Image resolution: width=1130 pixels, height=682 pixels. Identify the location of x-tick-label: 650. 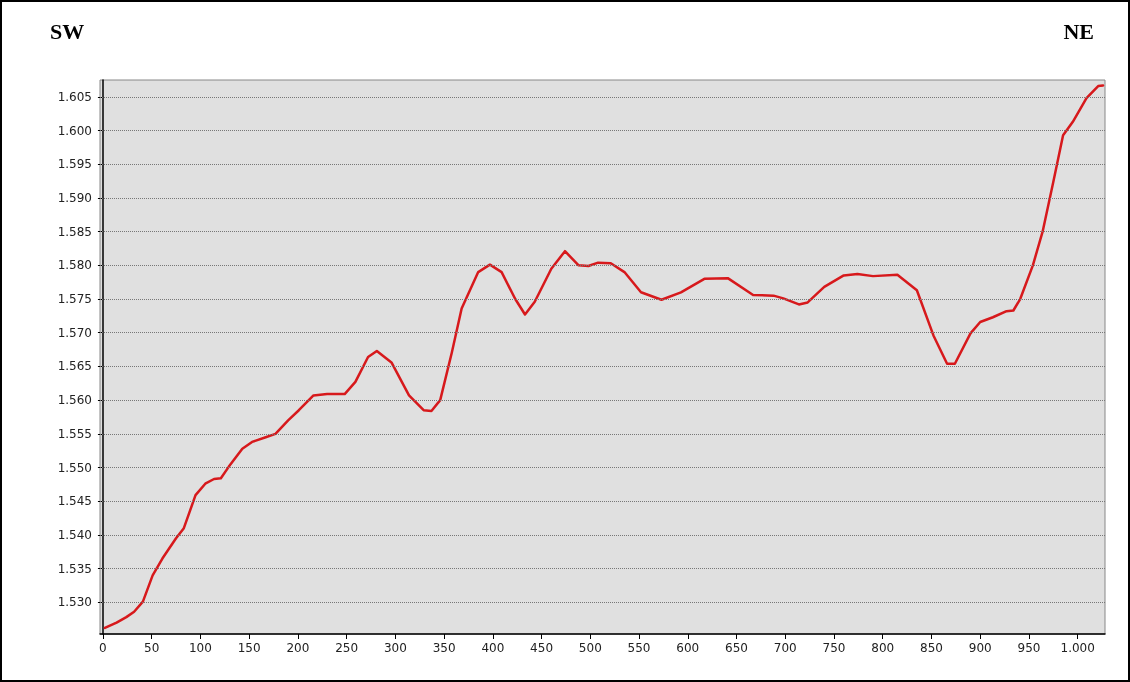
(736, 648).